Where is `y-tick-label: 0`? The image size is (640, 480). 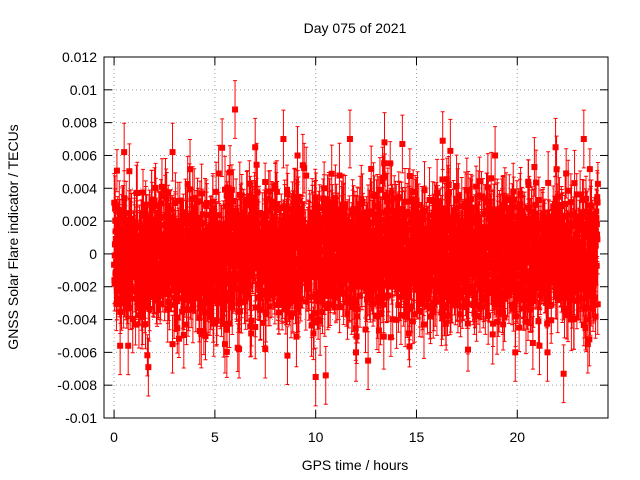
y-tick-label: 0 is located at coordinates (93, 254).